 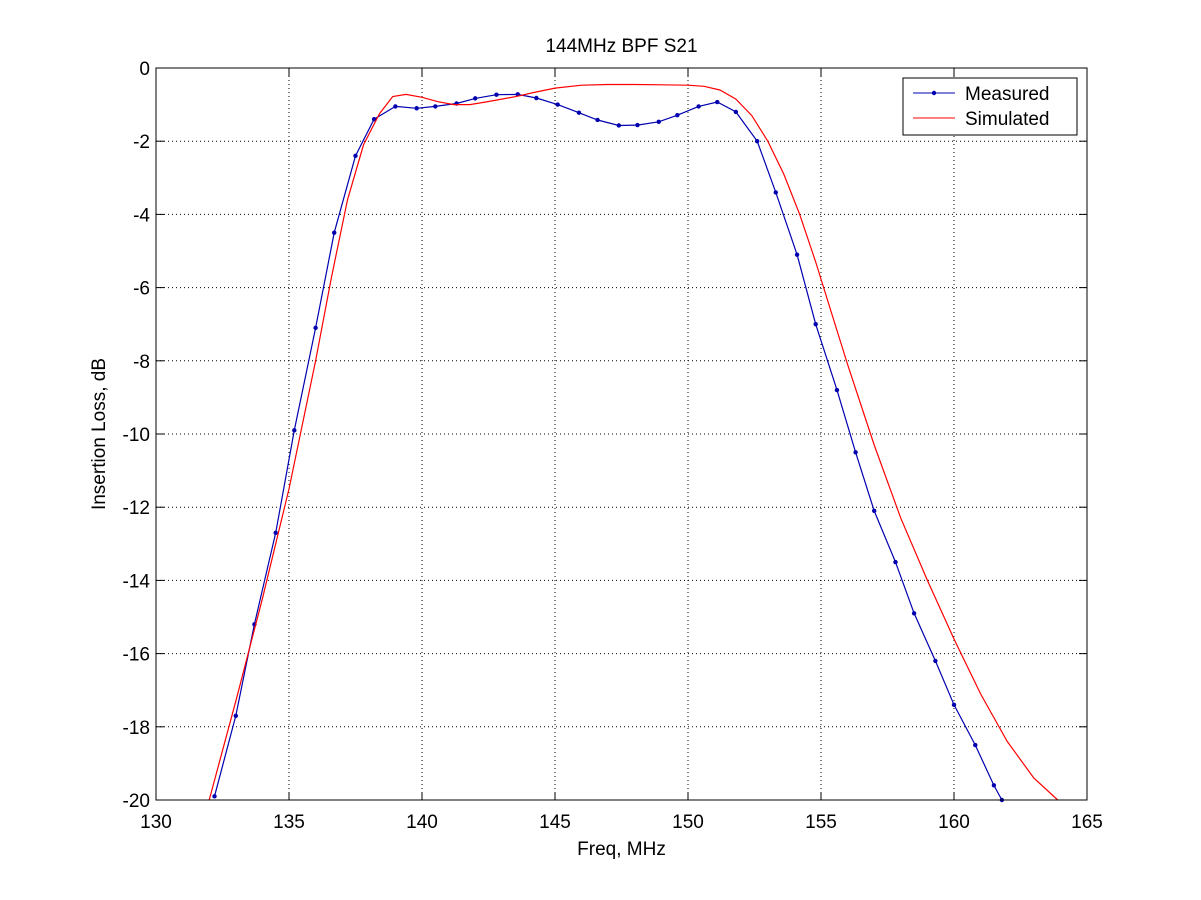 What do you see at coordinates (144, 69) in the screenshot?
I see `y-tick-label: 0` at bounding box center [144, 69].